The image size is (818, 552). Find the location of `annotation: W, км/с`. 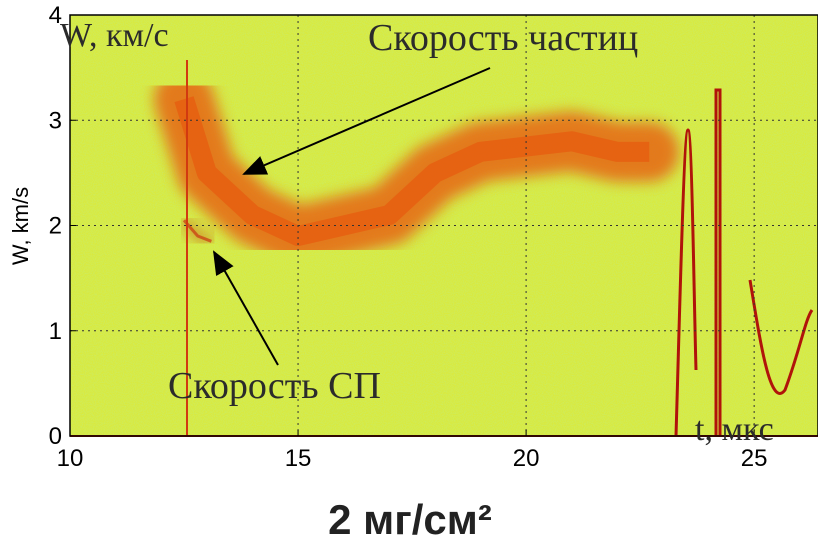

annotation: W, км/с is located at coordinates (114, 35).